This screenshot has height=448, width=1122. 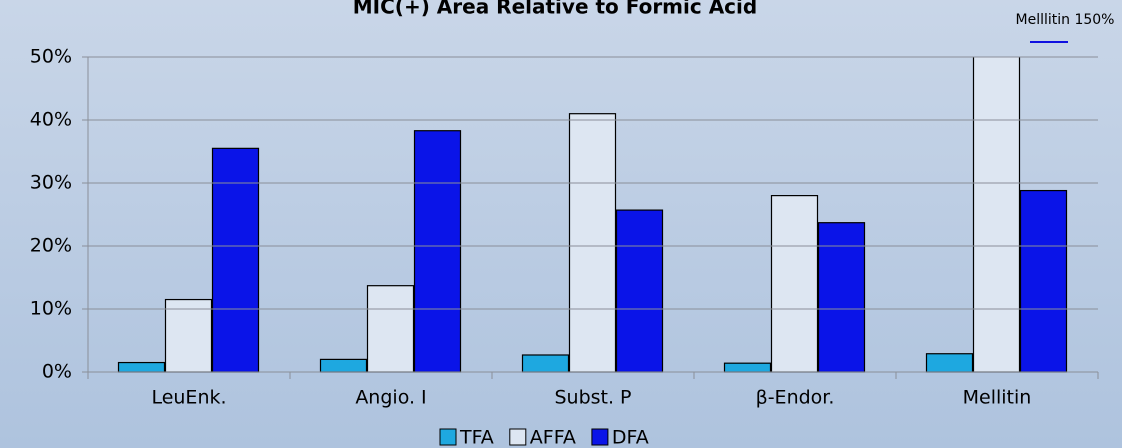 What do you see at coordinates (57, 372) in the screenshot?
I see `y-tick-label: 0%` at bounding box center [57, 372].